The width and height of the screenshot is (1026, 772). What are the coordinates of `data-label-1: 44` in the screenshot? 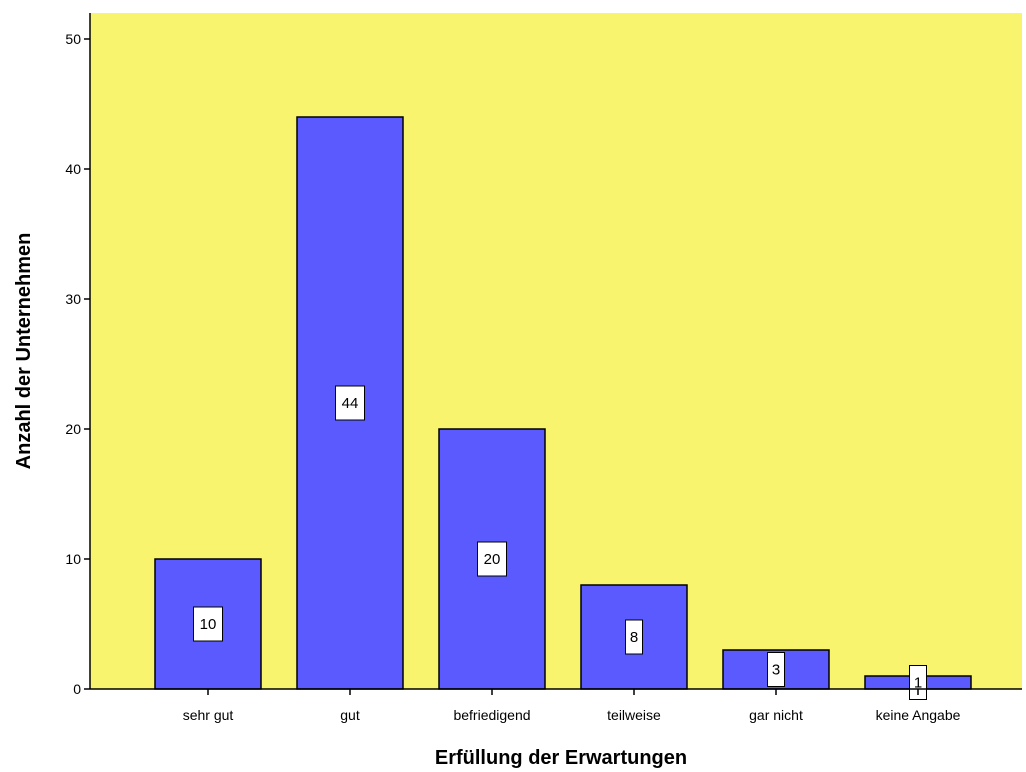 It's located at (350, 403).